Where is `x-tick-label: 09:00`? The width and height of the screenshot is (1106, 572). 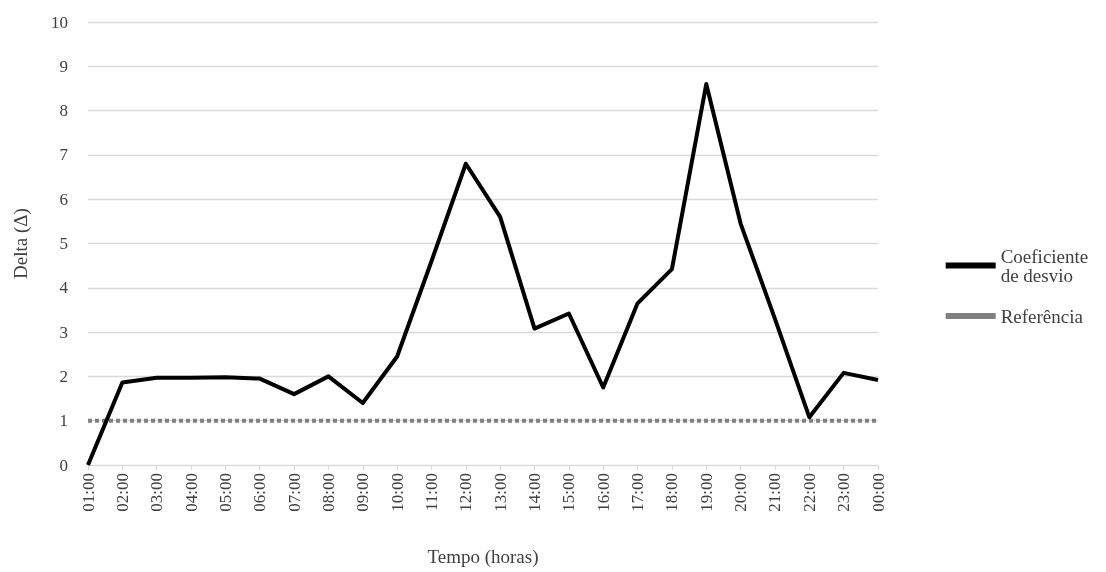
x-tick-label: 09:00 is located at coordinates (363, 492).